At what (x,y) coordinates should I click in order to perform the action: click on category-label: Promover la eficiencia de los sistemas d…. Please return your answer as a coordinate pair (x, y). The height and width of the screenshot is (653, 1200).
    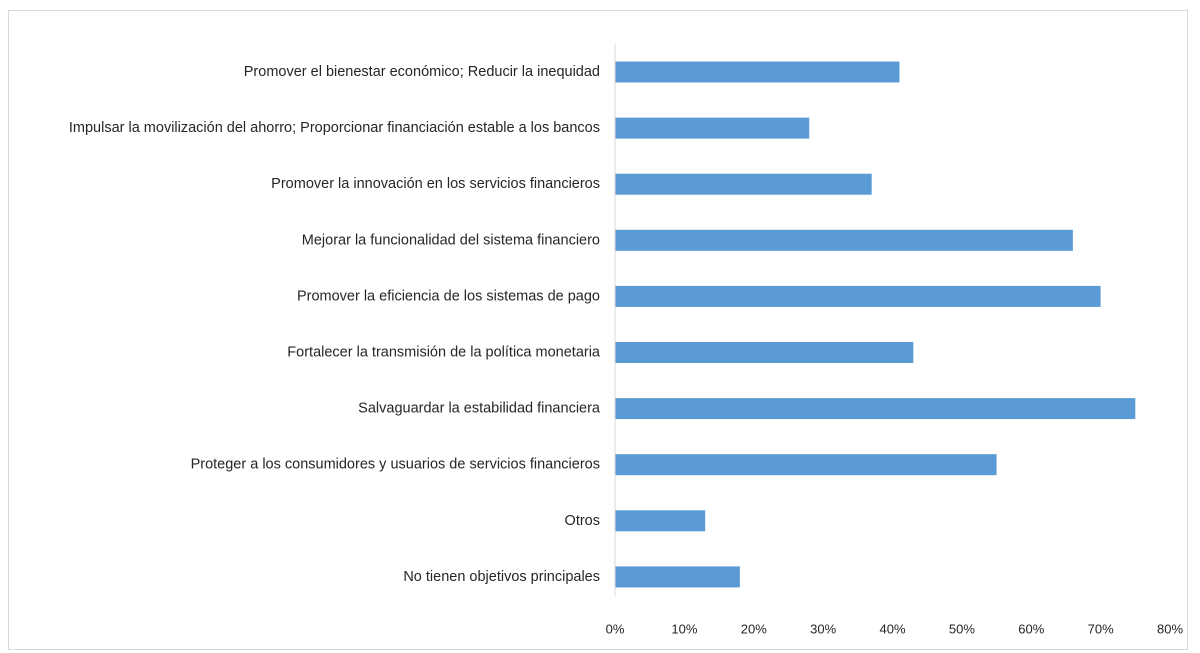
    Looking at the image, I should click on (448, 296).